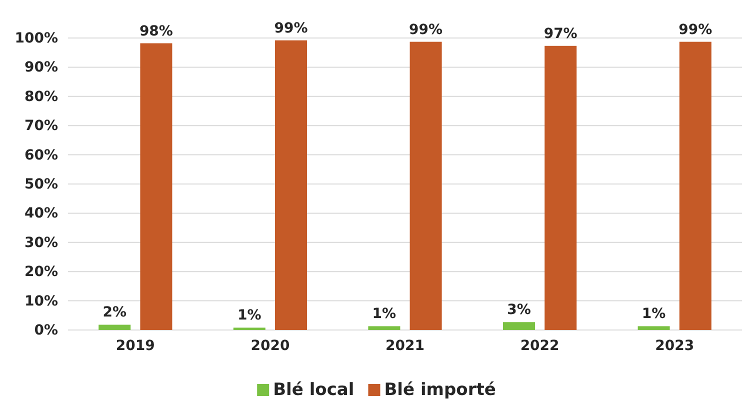 The width and height of the screenshot is (753, 407). Describe the element at coordinates (41, 96) in the screenshot. I see `y-tick-label: 80%` at that location.